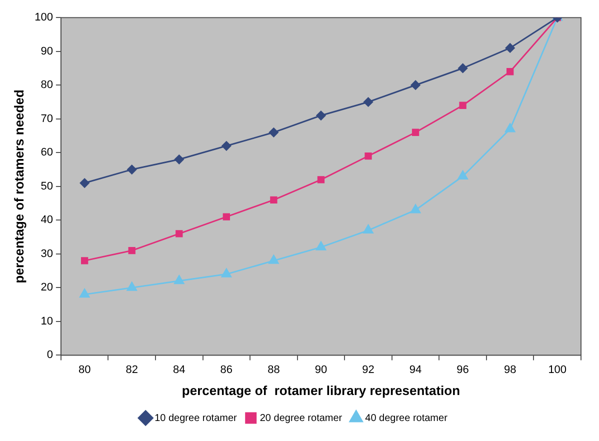 This screenshot has height=441, width=599. I want to click on x-tick-label: 84, so click(179, 370).